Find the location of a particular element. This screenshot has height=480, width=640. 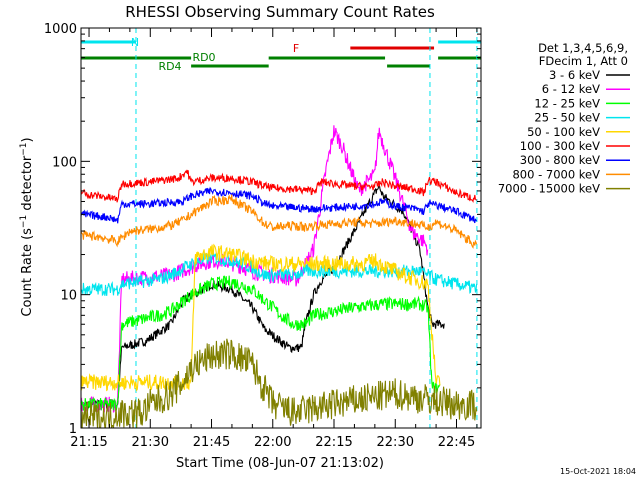

y-axis-label: Count Rate (s−1 detector−1) is located at coordinates (27, 226).